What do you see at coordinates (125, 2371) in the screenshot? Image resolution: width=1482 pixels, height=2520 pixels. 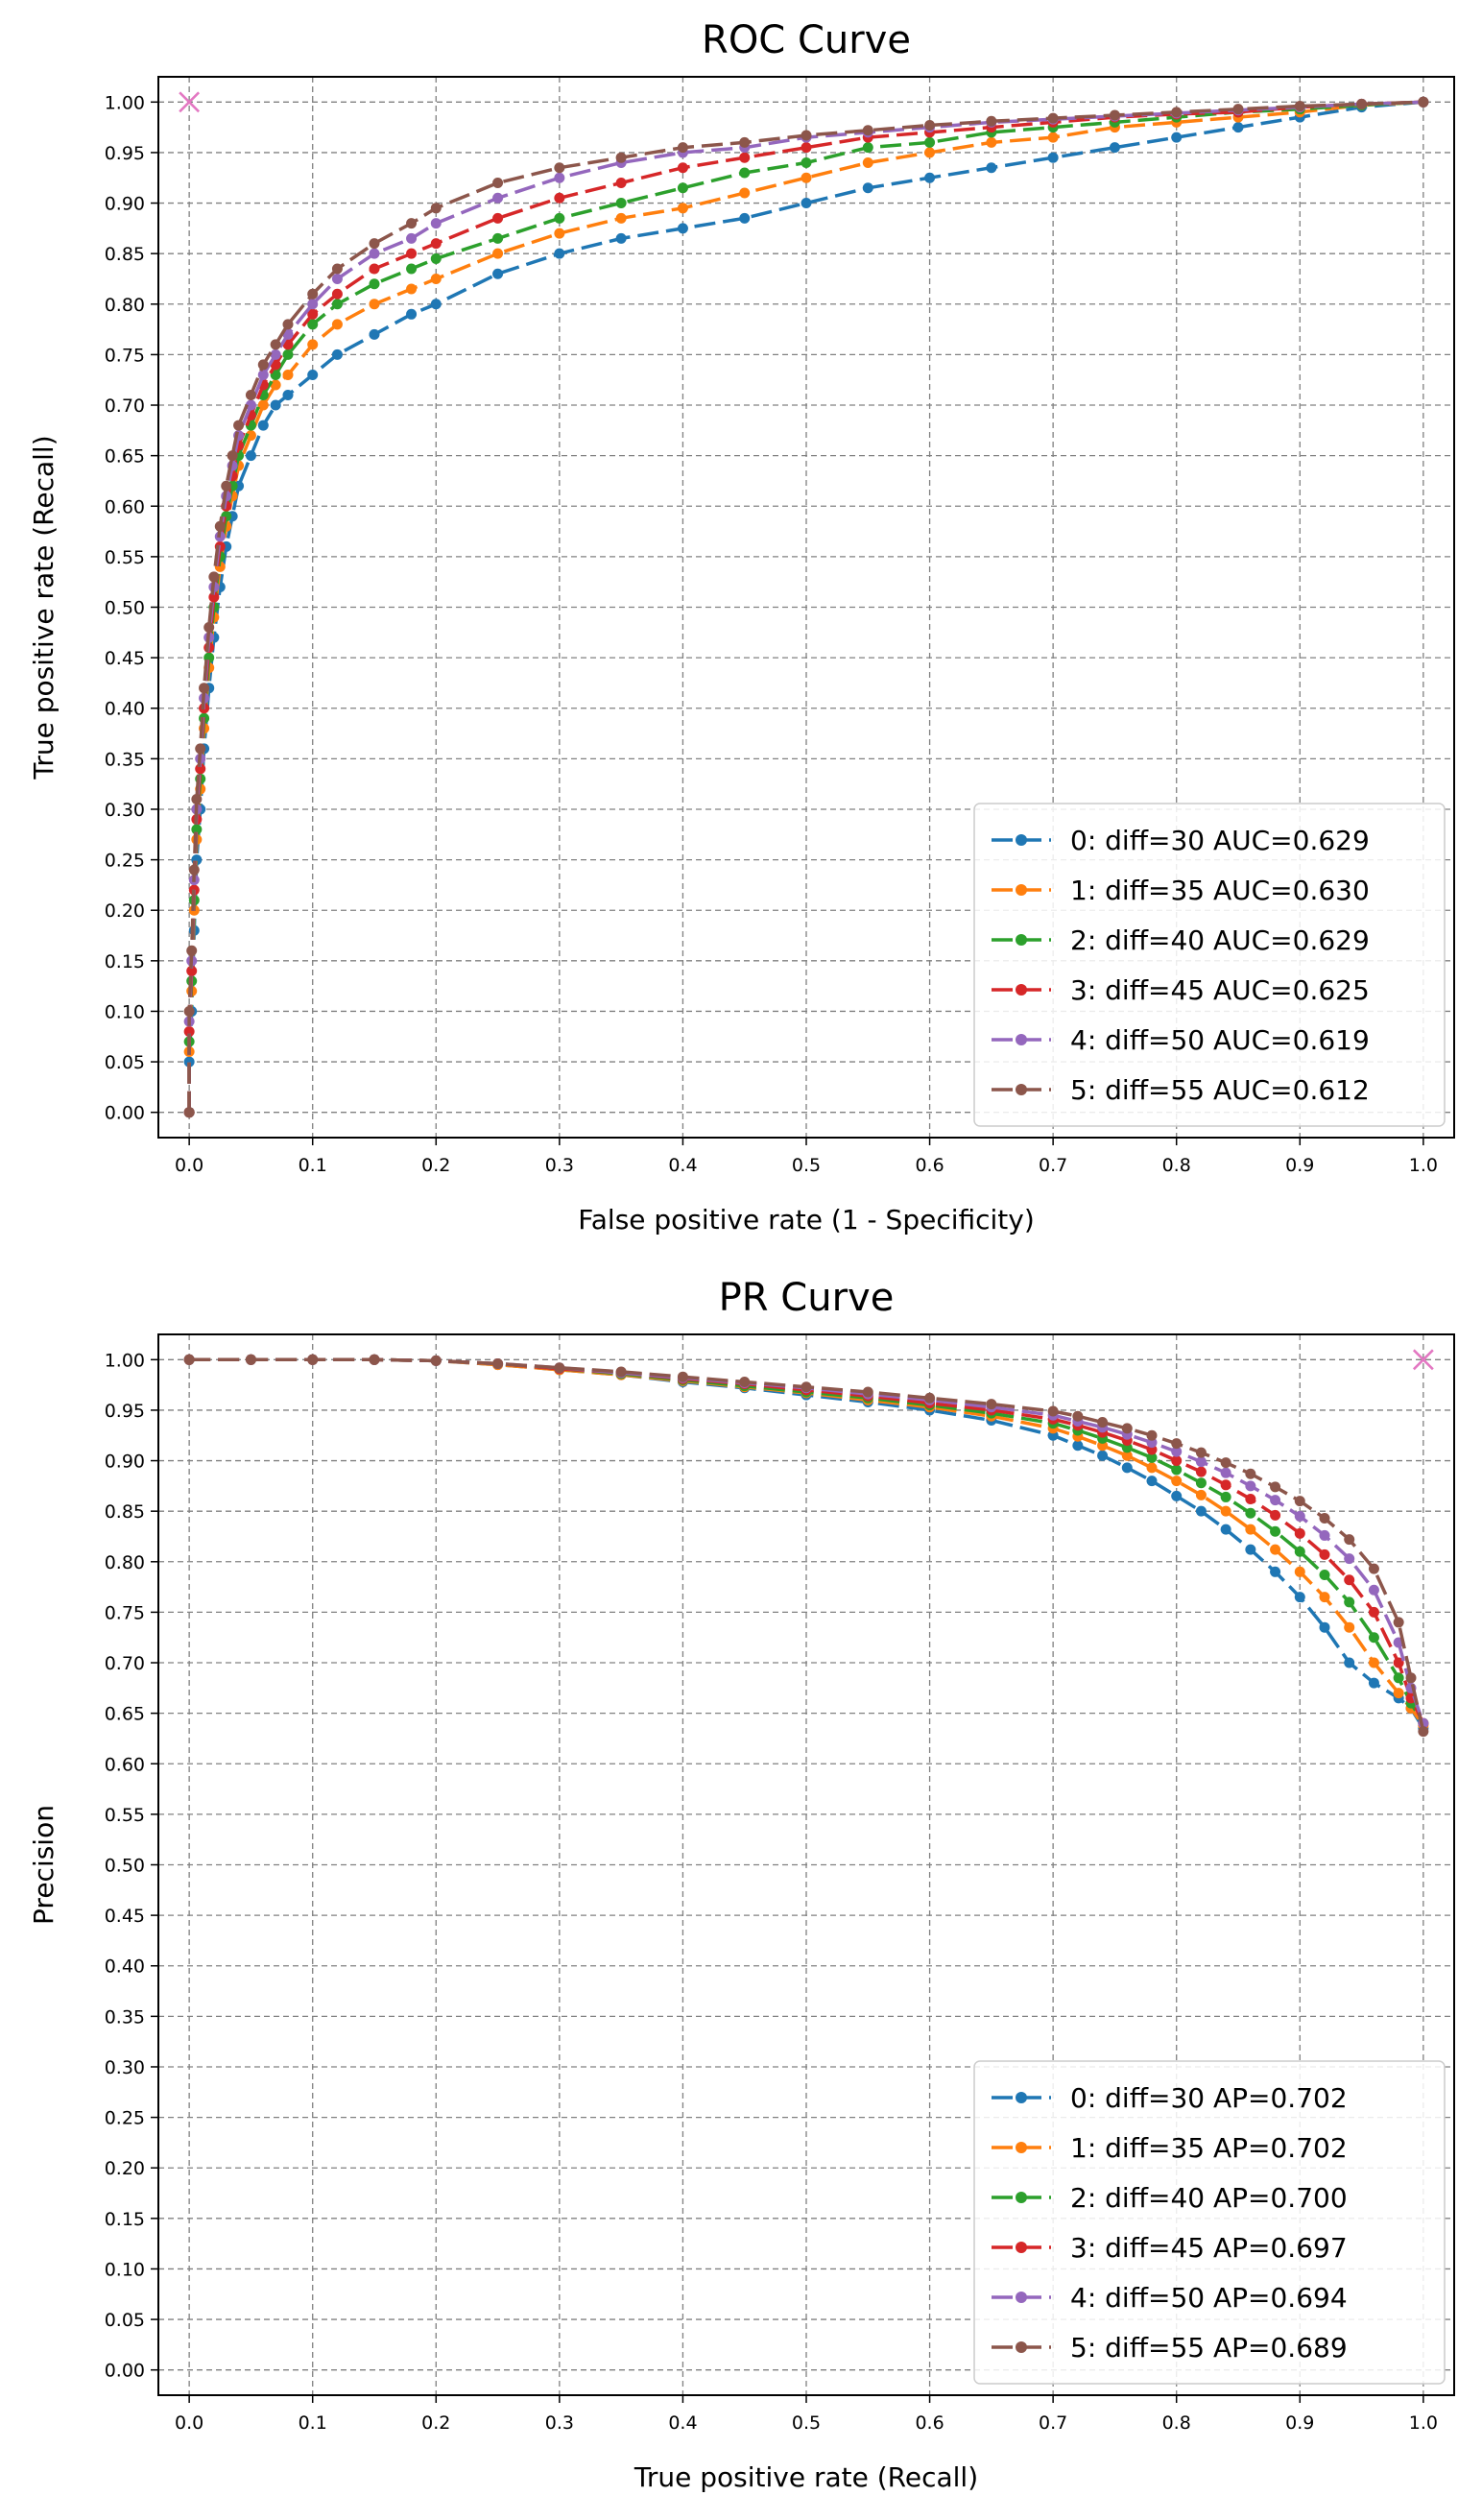 I see `y-tick-label: 0.00` at bounding box center [125, 2371].